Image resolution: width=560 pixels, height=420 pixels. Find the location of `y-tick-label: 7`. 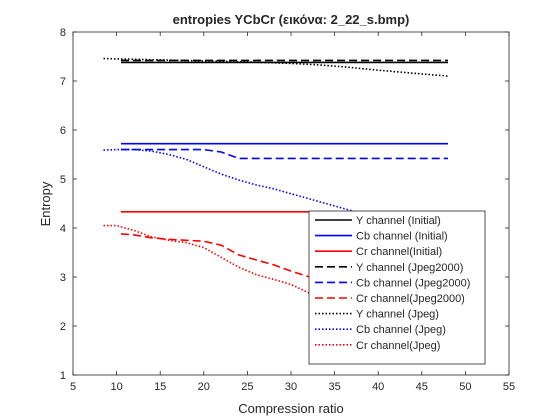

y-tick-label: 7 is located at coordinates (63, 82).